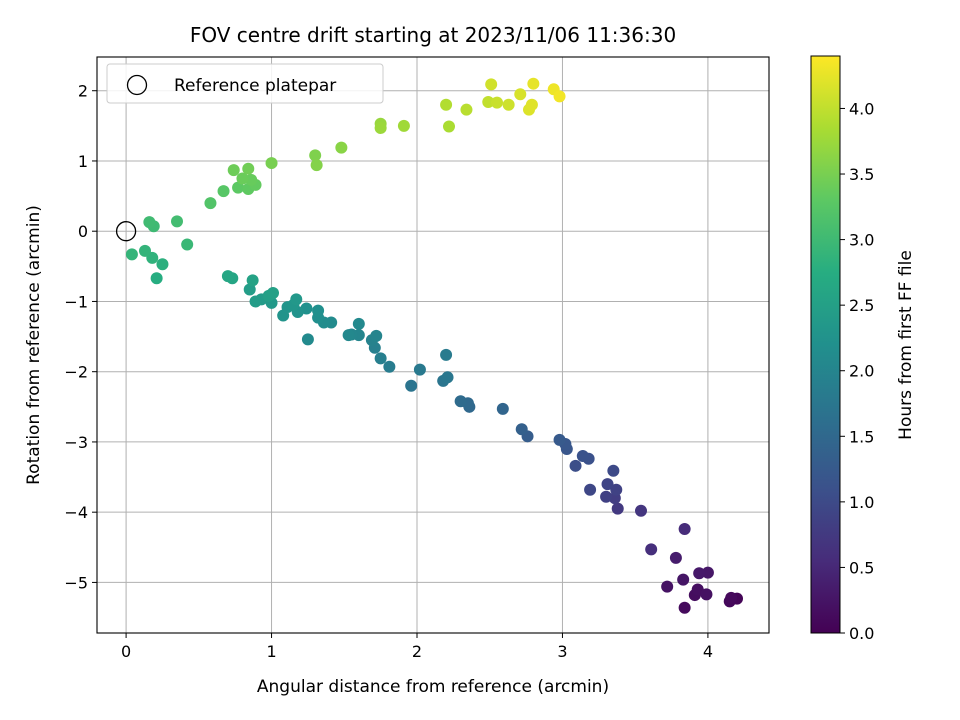 The width and height of the screenshot is (960, 720). What do you see at coordinates (76, 582) in the screenshot?
I see `y-tick-label: −5` at bounding box center [76, 582].